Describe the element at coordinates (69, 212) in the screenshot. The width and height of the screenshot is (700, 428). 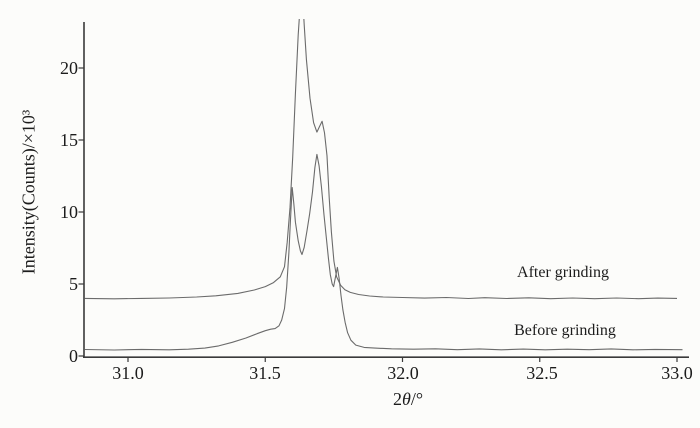
I see `y-tick-label: 10` at that location.